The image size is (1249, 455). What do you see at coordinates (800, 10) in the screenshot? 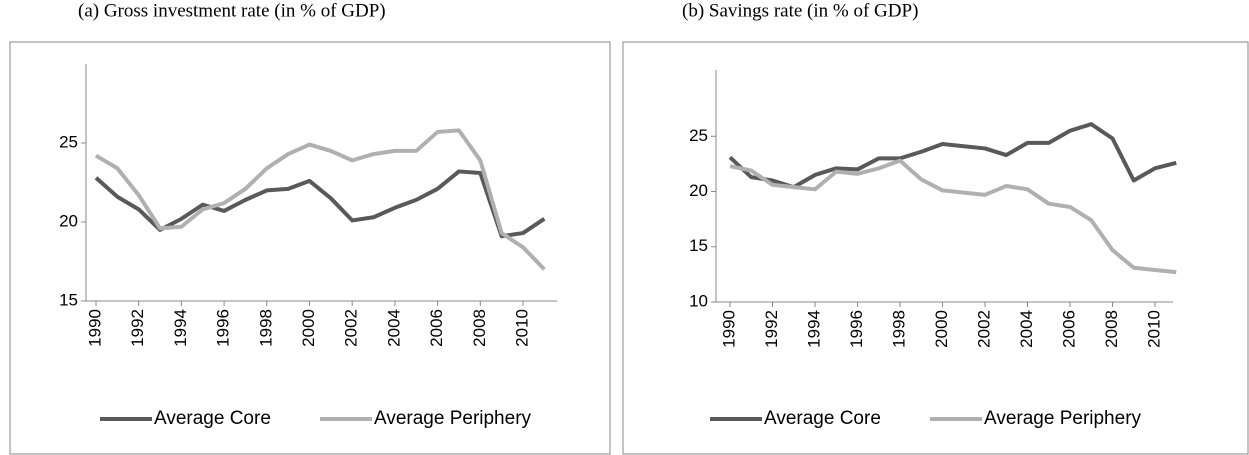
I see `chart-title: (b) Savings rate (in % of GDP)` at bounding box center [800, 10].